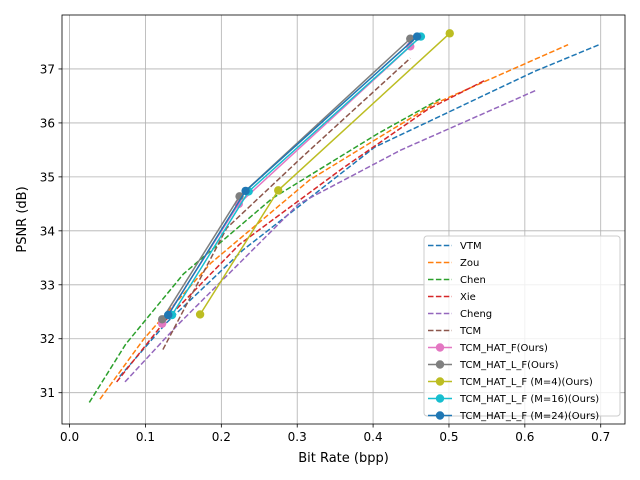  Describe the element at coordinates (454, 331) in the screenshot. I see `legend-item: TCM` at that location.